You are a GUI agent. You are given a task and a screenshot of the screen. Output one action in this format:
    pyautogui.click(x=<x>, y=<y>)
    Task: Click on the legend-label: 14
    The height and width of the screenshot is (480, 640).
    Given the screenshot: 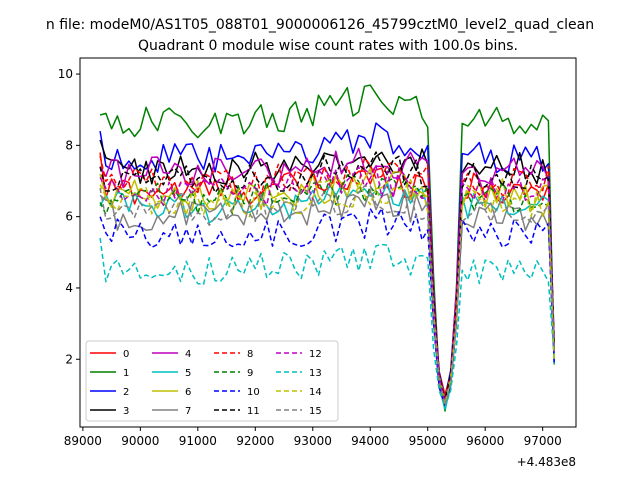 What is the action you would take?
    pyautogui.click(x=315, y=392)
    